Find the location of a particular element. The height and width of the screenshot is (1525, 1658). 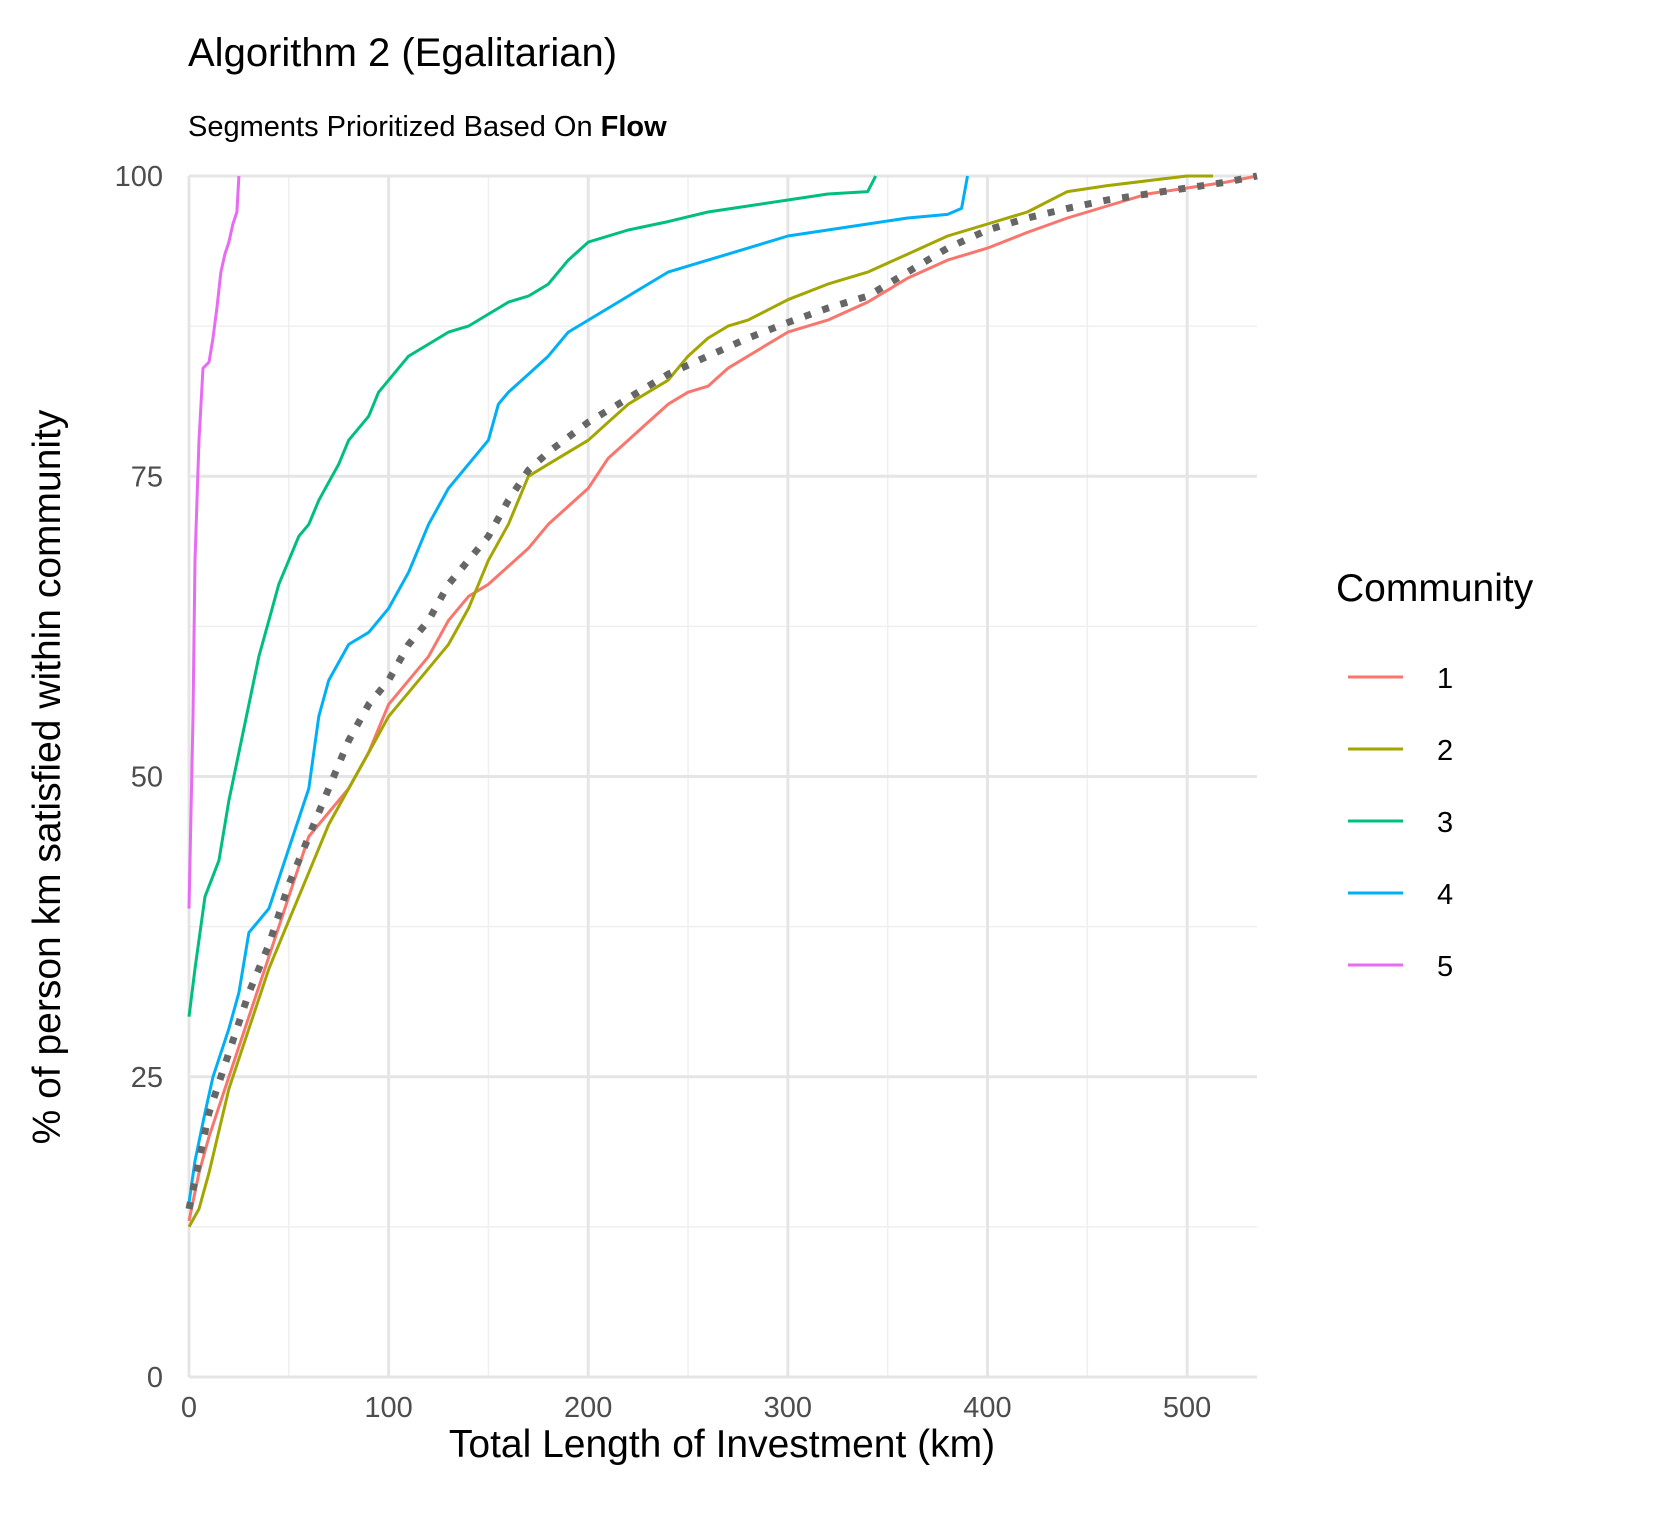

y-tick-label: 100 is located at coordinates (139, 177).